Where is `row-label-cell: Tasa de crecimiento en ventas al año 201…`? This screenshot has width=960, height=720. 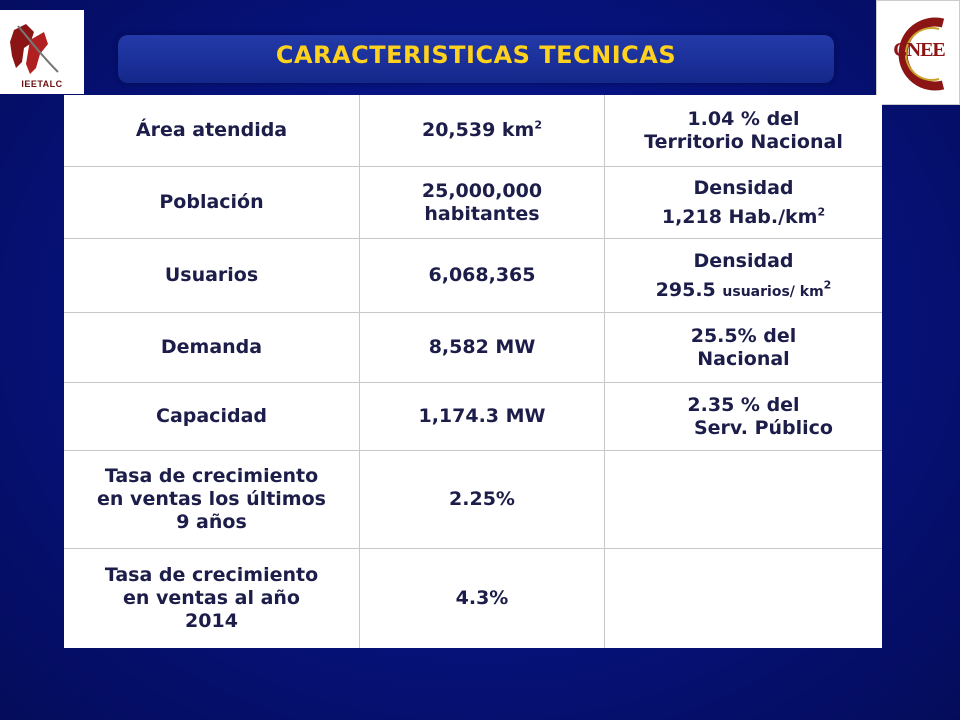
row-label-cell: Tasa de crecimiento en ventas al año 201… is located at coordinates (212, 598).